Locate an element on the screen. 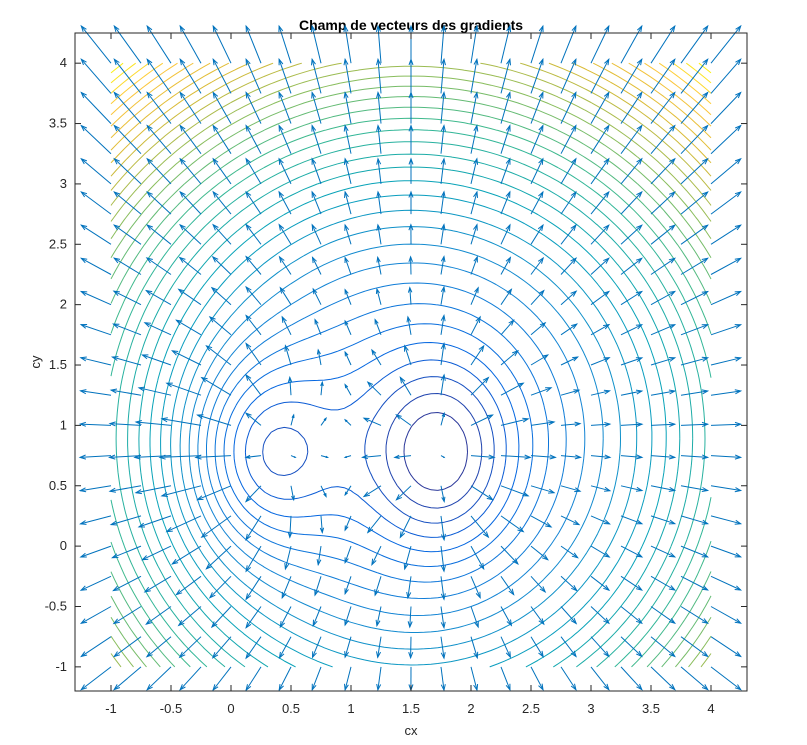 The image size is (807, 745). y-axis-label: cy is located at coordinates (35, 362).